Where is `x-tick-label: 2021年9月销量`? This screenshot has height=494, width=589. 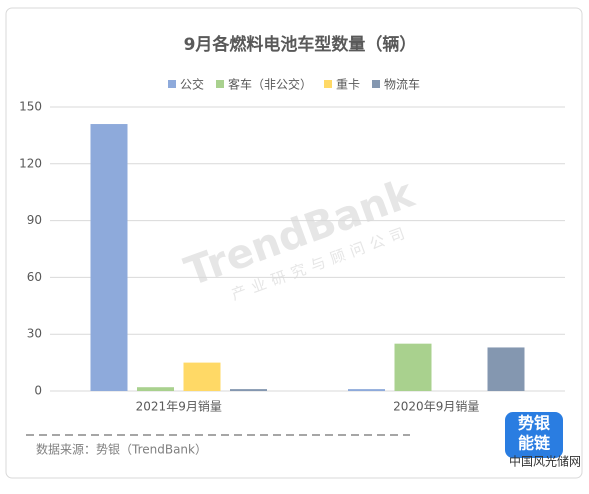
x-tick-label: 2021年9月销量 is located at coordinates (179, 407).